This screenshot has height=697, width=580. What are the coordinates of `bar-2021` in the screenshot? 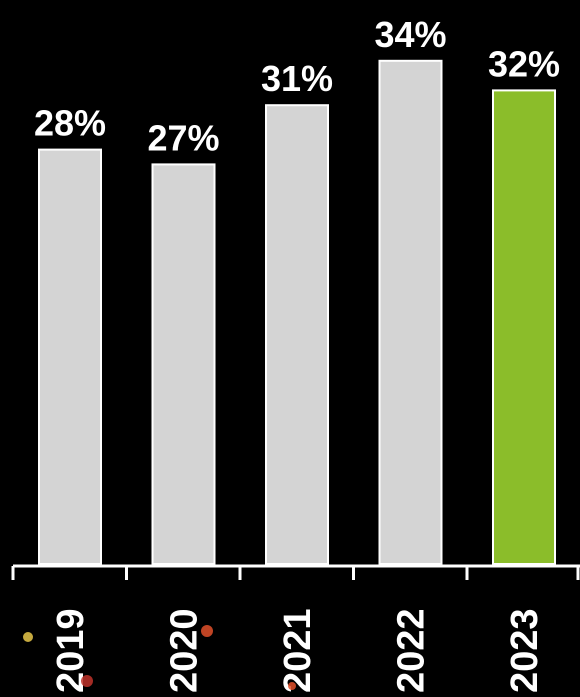 It's located at (297, 334).